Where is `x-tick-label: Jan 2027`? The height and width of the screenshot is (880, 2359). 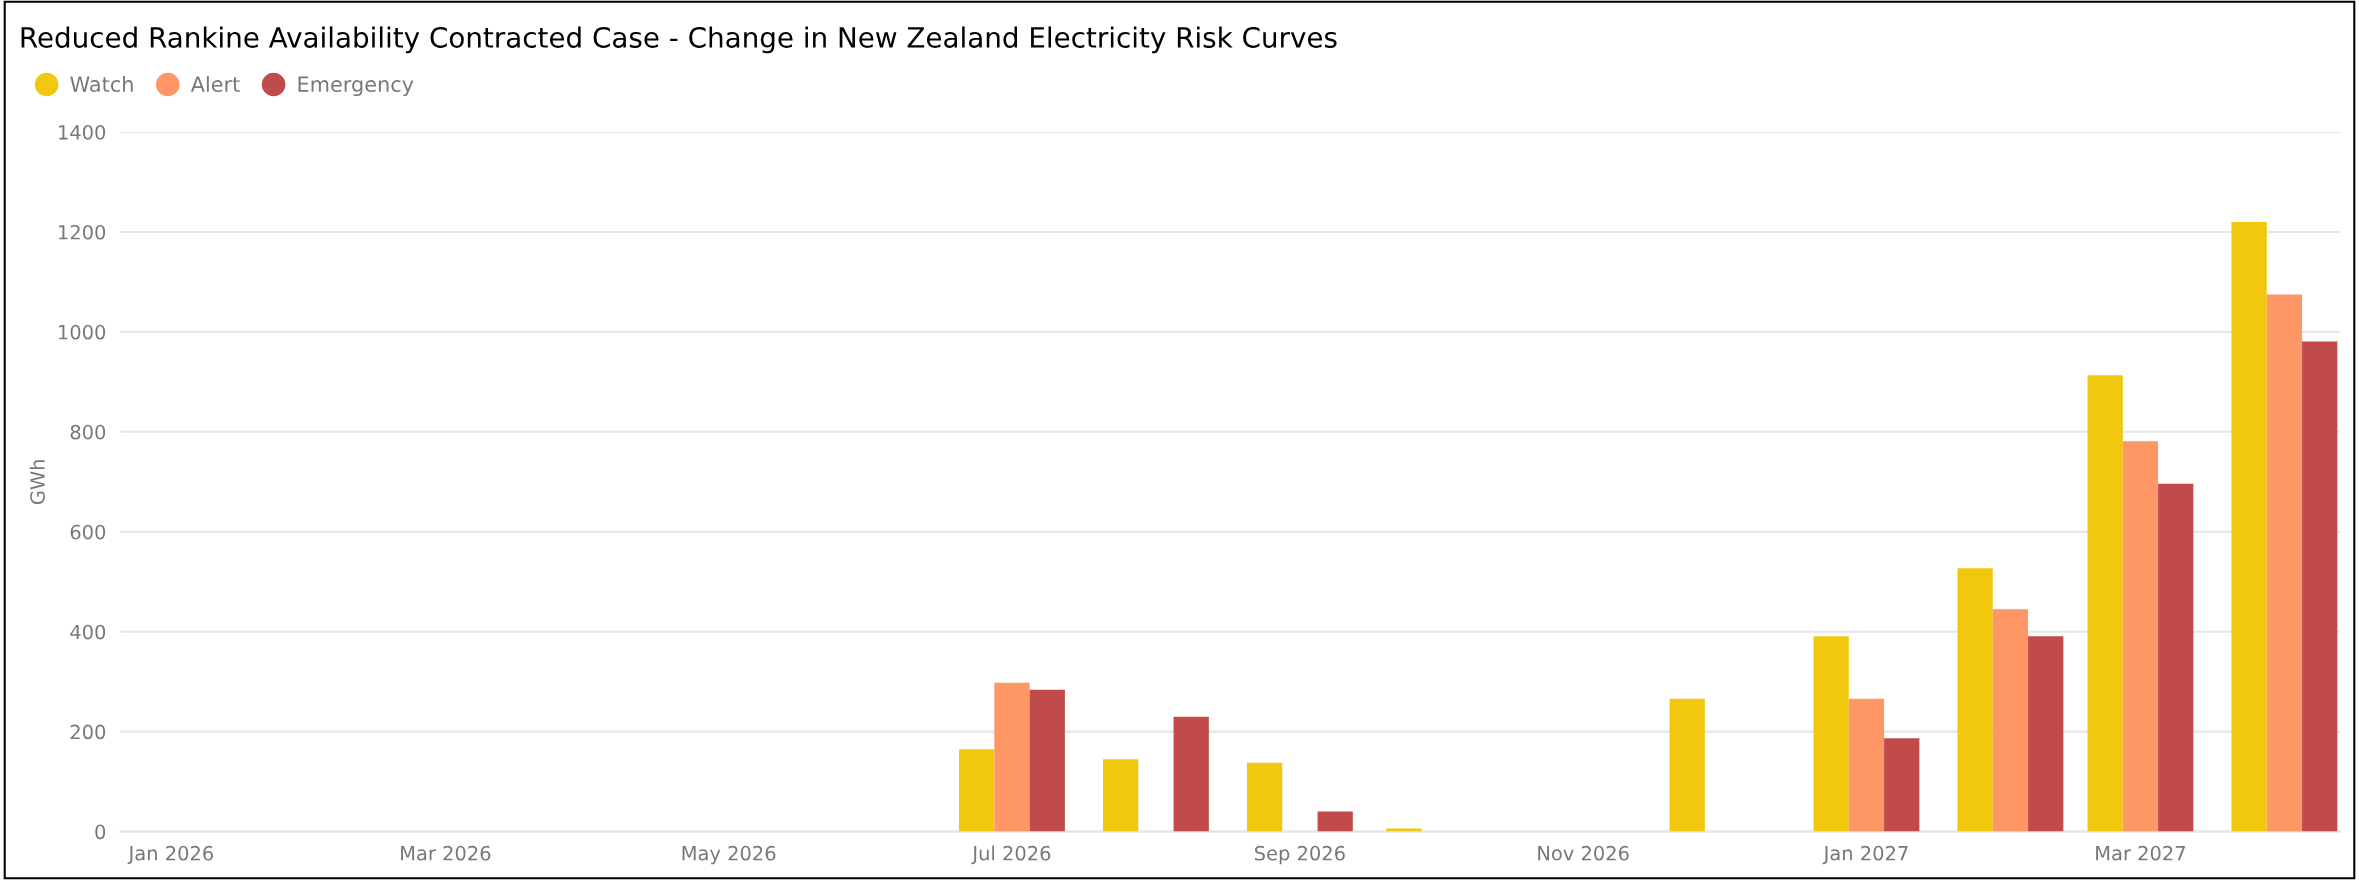 x-tick-label: Jan 2027 is located at coordinates (1865, 855).